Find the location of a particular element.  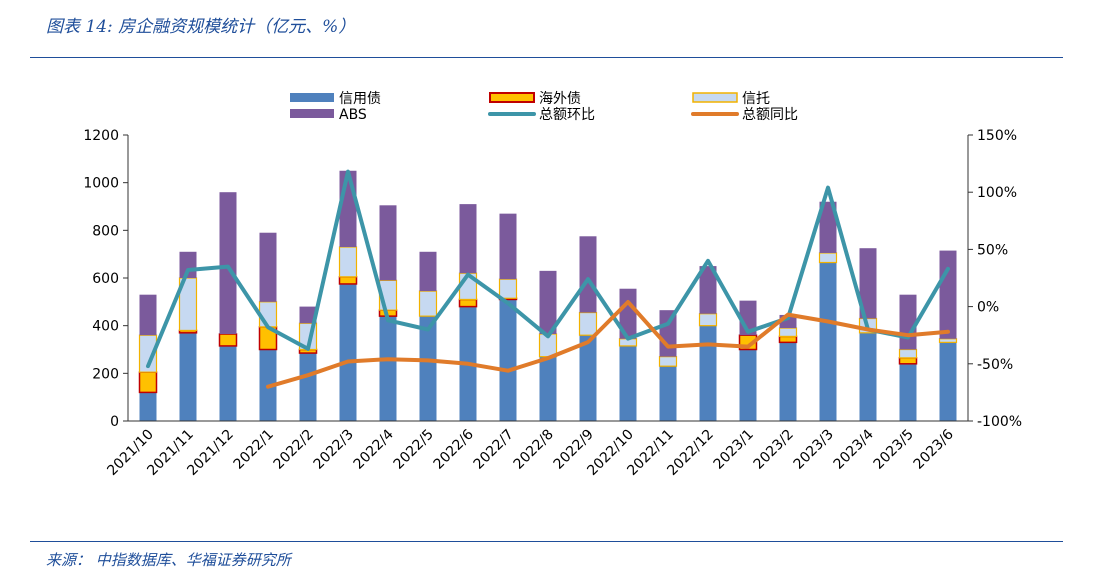

legend-label: 总额同比 is located at coordinates (770, 115).